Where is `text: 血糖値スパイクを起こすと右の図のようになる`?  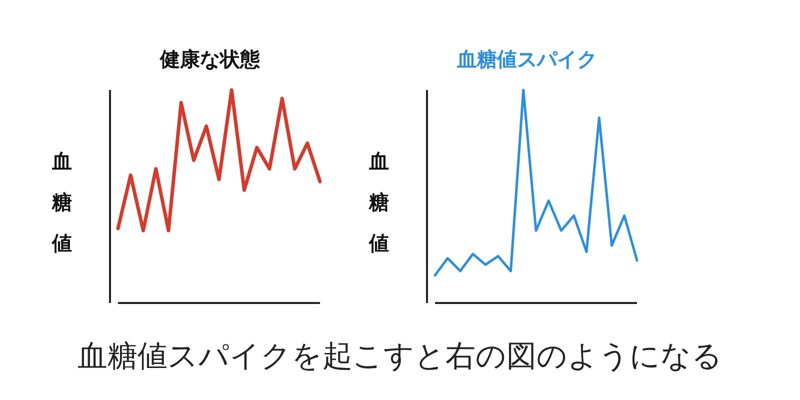
text: 血糖値スパイクを起こすと右の図のようになる is located at coordinates (400, 356).